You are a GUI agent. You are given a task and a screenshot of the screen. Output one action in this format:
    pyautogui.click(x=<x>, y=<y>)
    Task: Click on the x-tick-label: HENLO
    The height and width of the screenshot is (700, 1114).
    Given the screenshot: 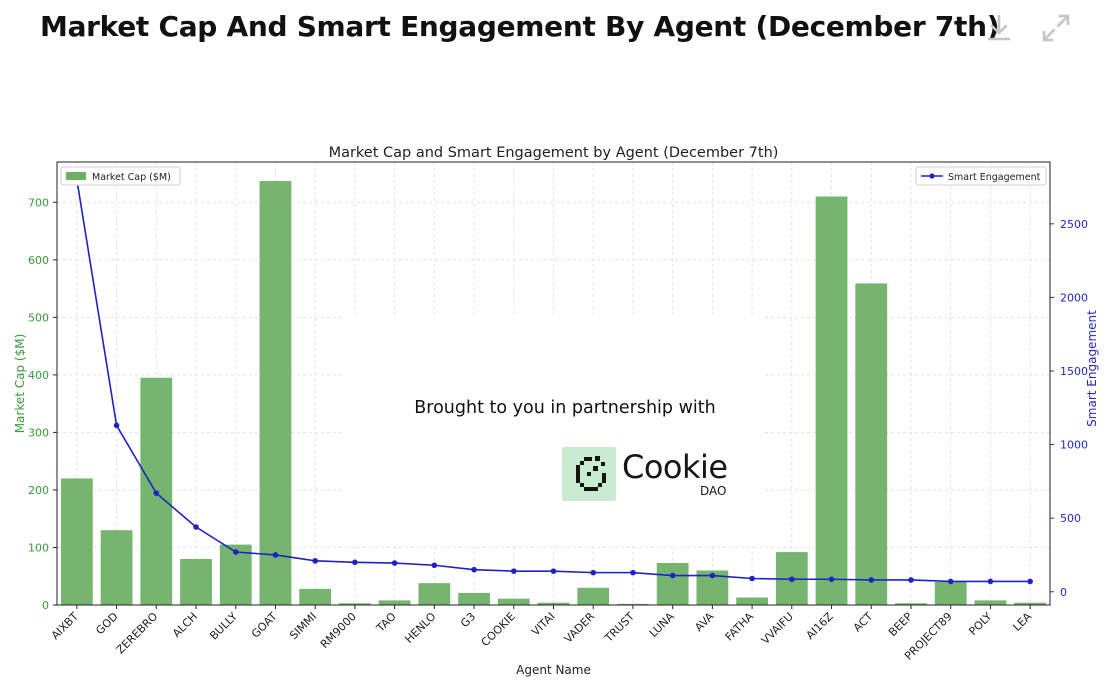 What is the action you would take?
    pyautogui.click(x=420, y=628)
    